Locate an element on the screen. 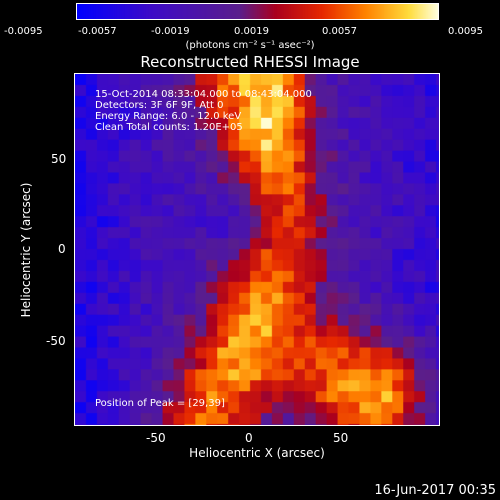 Image resolution: width=500 pixels, height=500 pixels. colorbar-tick-label: 0.0057 is located at coordinates (339, 31).